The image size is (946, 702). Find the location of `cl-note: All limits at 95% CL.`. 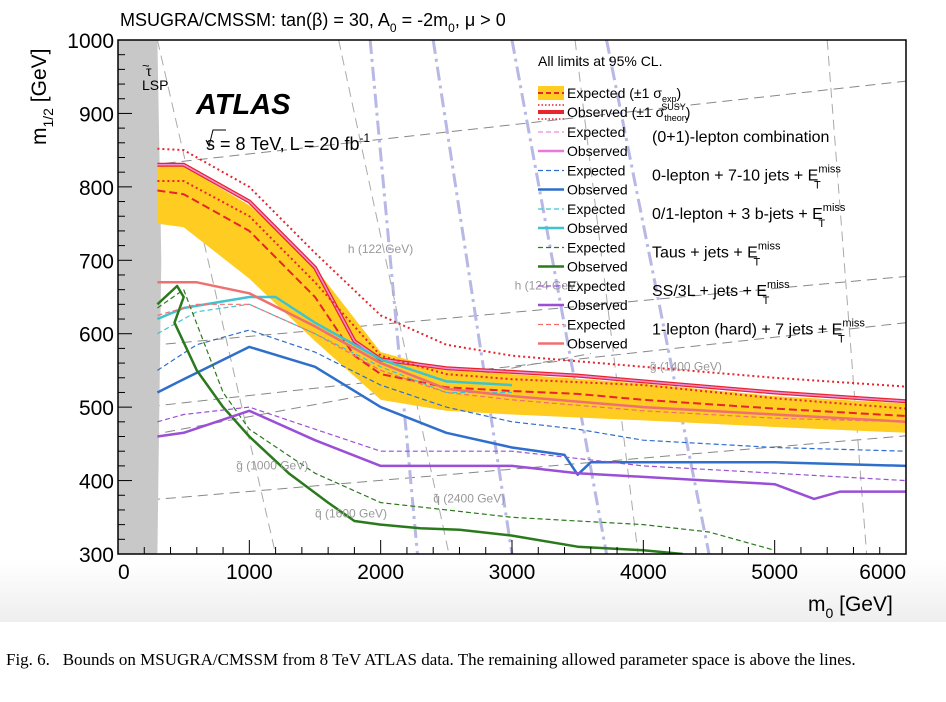

cl-note: All limits at 95% CL. is located at coordinates (600, 61).